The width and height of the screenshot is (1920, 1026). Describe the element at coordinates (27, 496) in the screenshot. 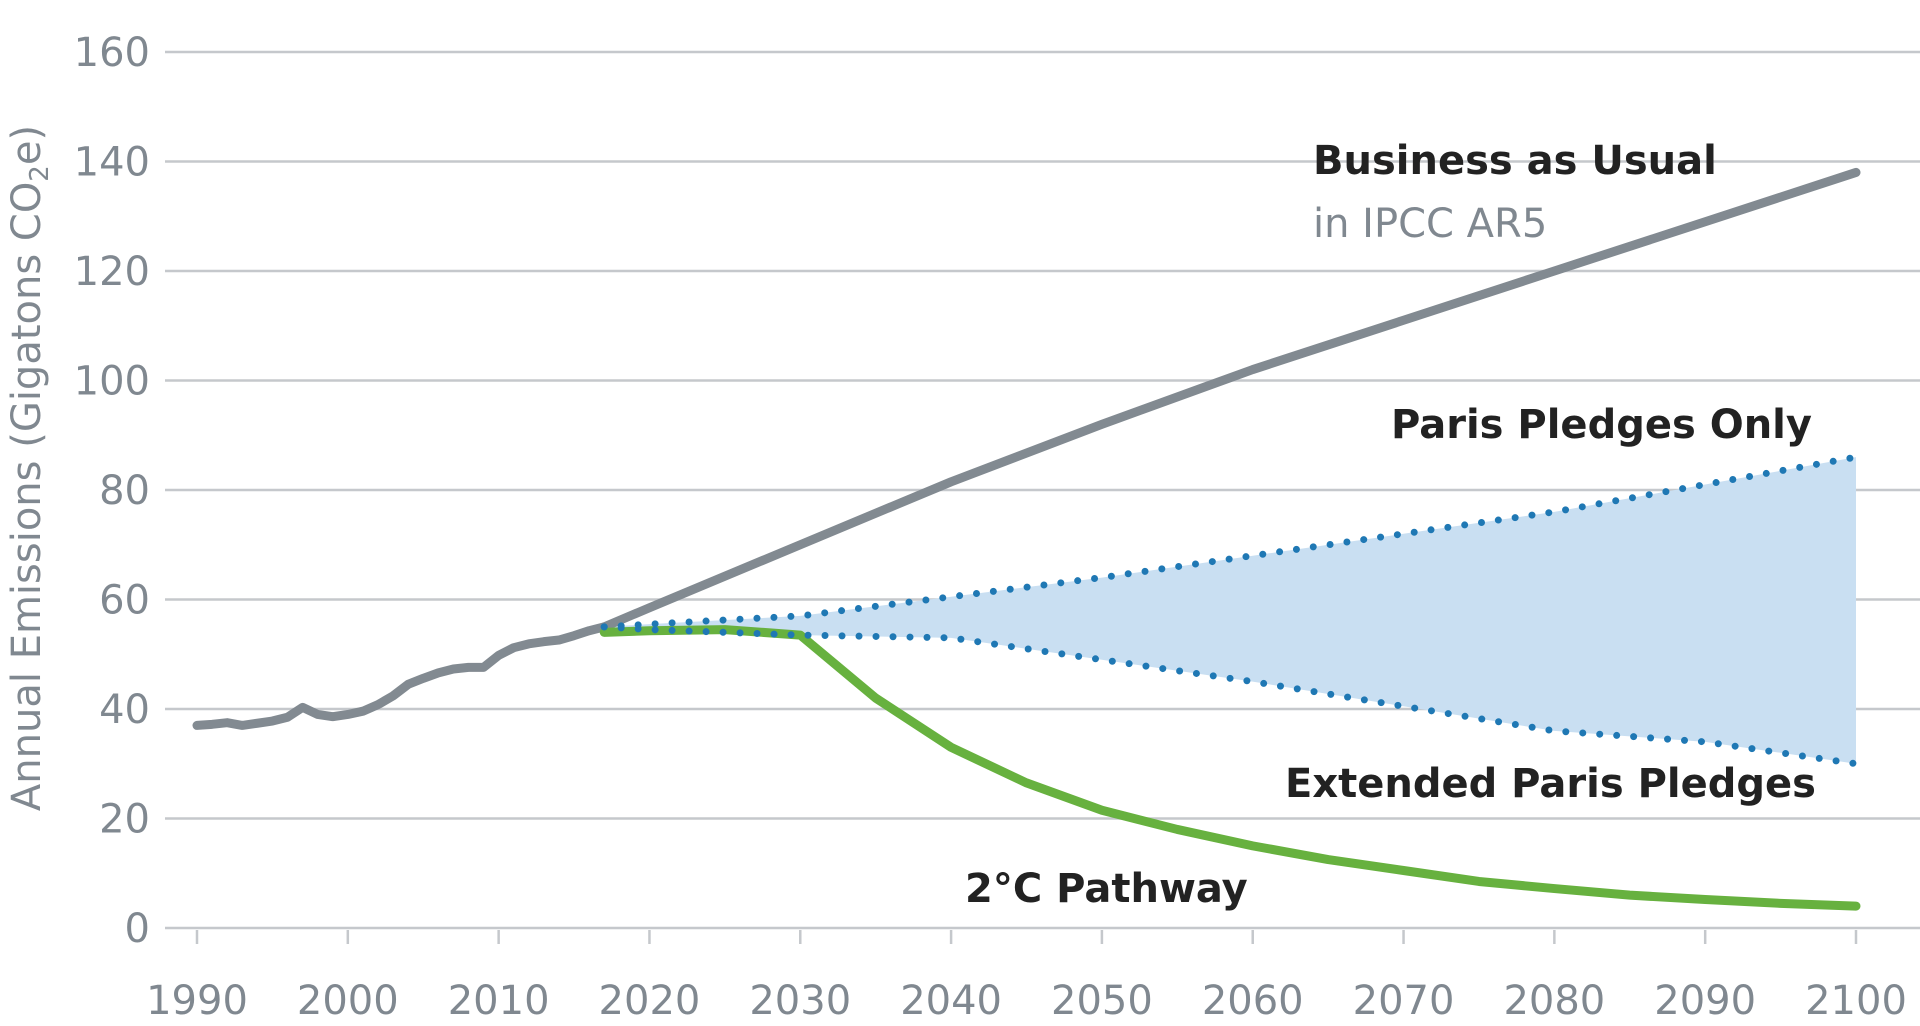

I see `y-axis-title-main: Annual Emissions (Gigatons CO` at that location.